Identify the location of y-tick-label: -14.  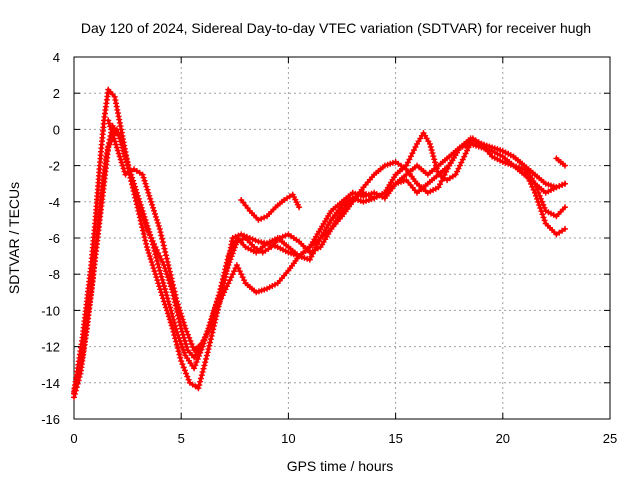
(50, 383).